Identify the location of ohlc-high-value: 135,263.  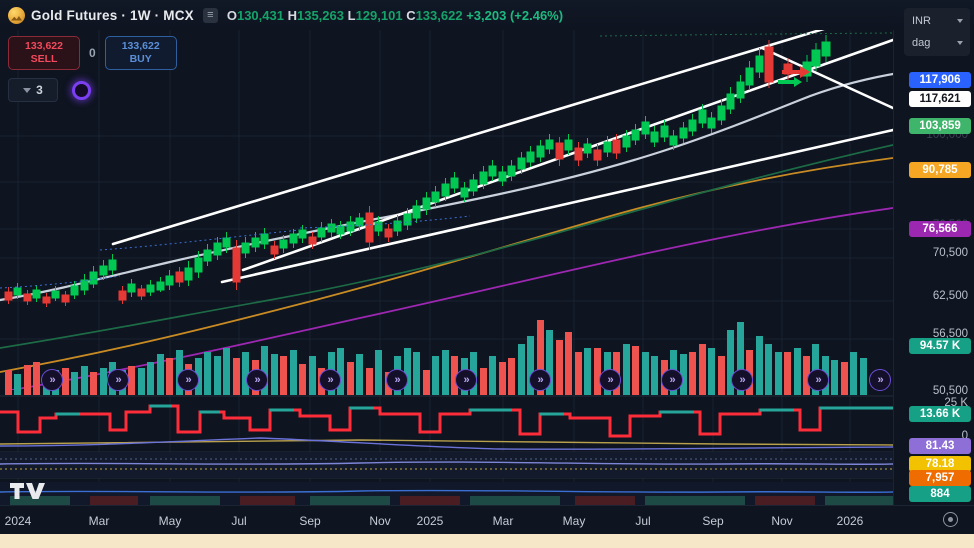
(320, 15).